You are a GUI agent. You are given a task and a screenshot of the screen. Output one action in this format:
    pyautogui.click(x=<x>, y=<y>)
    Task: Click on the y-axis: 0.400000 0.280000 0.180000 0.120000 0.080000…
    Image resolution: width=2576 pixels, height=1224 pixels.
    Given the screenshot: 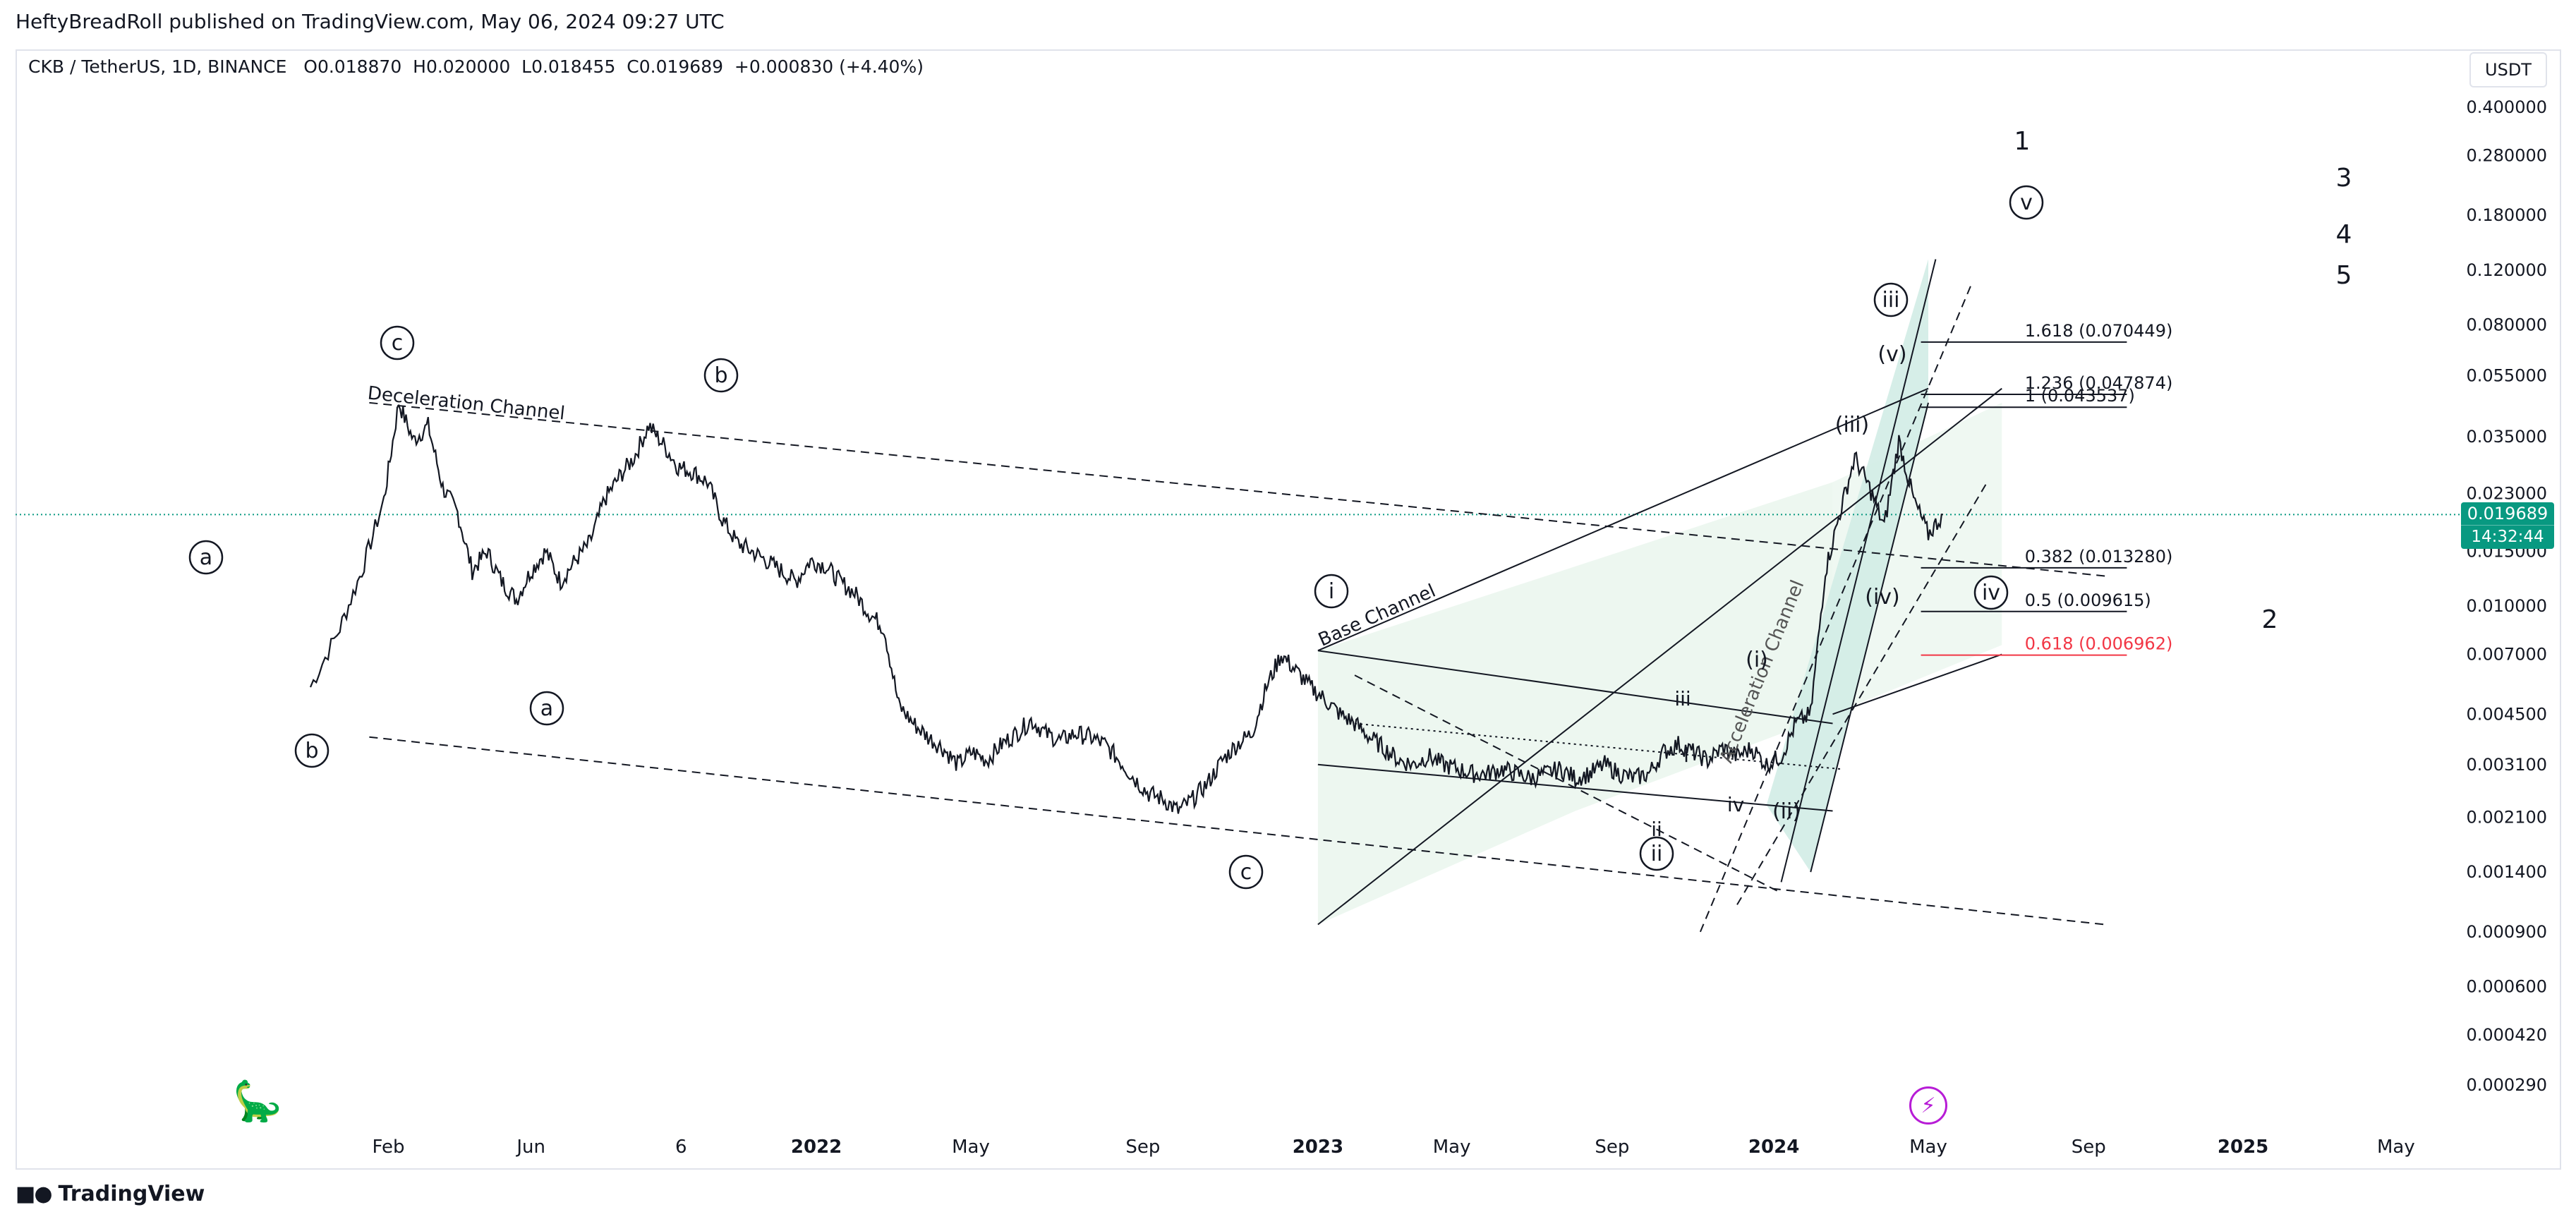 What is the action you would take?
    pyautogui.click(x=2507, y=596)
    